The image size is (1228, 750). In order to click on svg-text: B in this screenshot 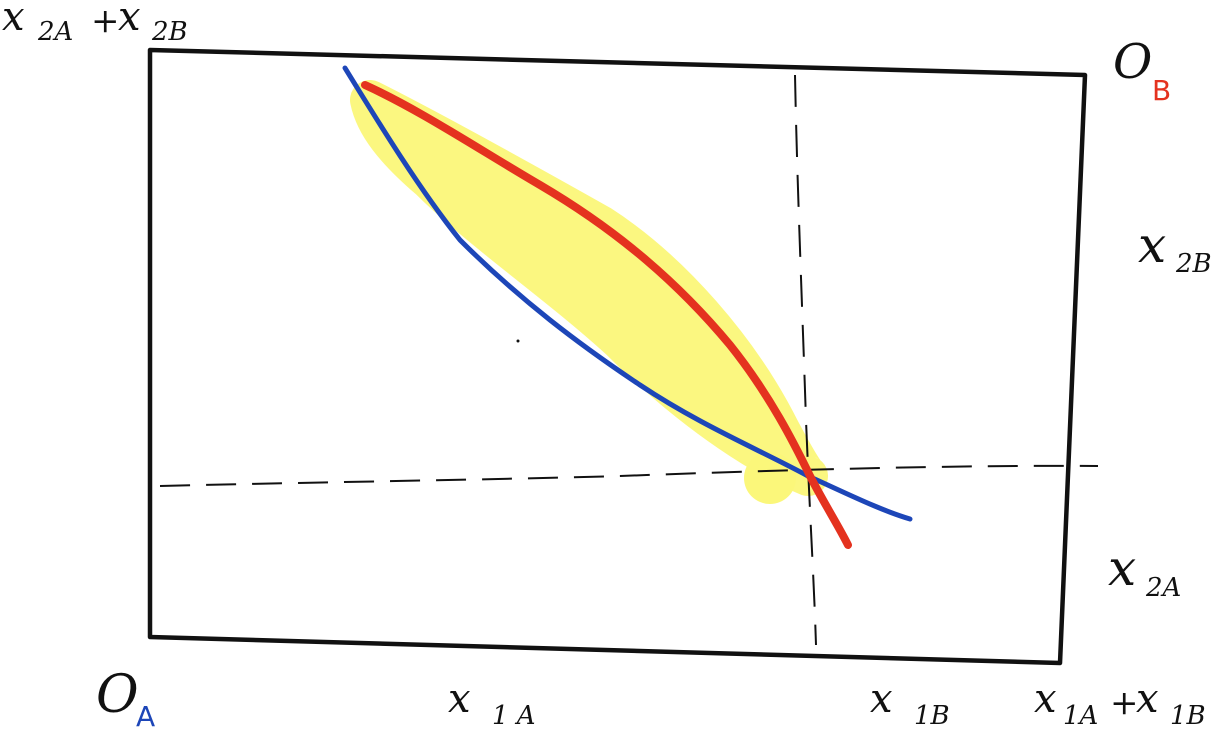, I will do `click(1161, 90)`.